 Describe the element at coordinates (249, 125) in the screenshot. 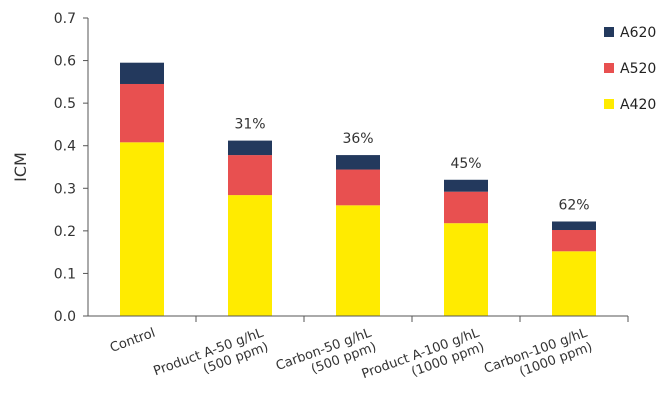

I see `bar-annotation: 31%` at that location.